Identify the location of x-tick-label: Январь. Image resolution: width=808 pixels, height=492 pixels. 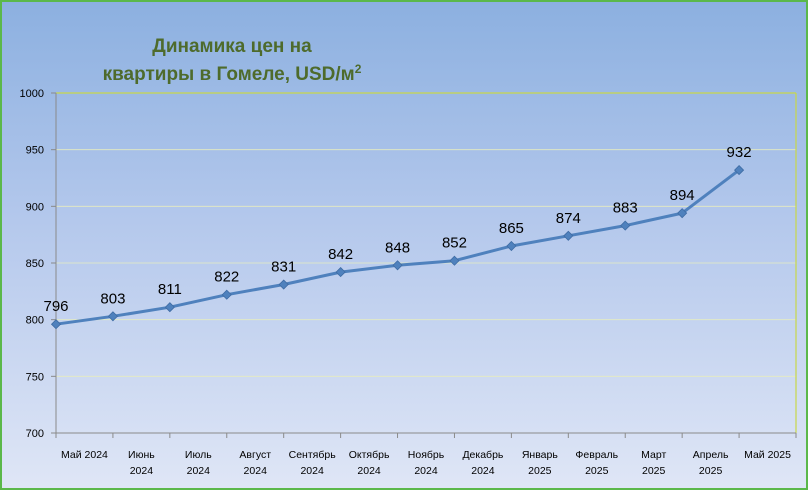
(540, 455).